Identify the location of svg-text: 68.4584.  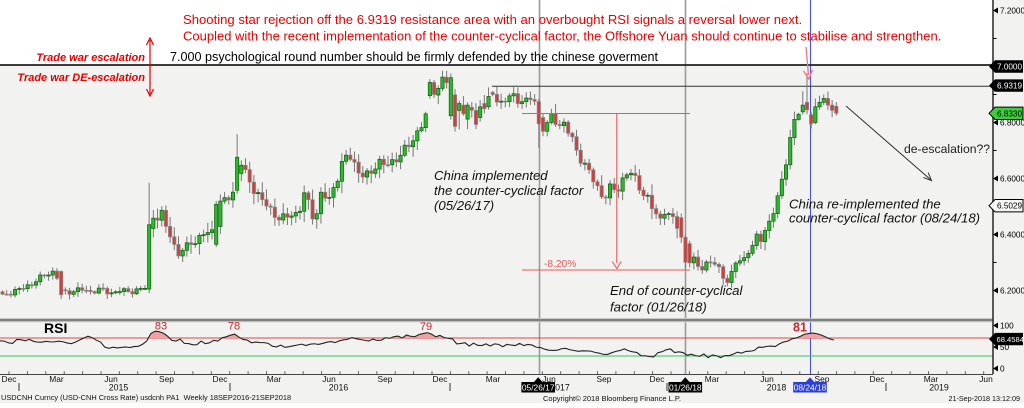
(1010, 339).